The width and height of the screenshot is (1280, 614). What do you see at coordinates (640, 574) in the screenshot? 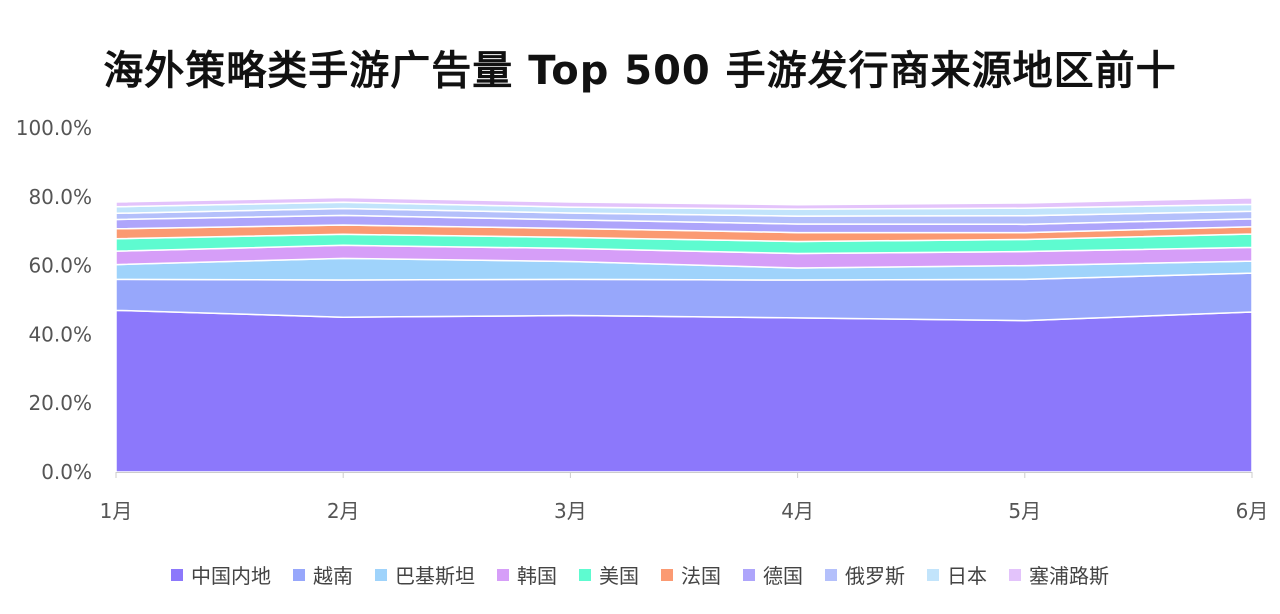
I see `legend: 中国内地 越南 巴基斯坦 韩国 美国 法国 德国 俄罗斯 日本 塞浦路斯` at bounding box center [640, 574].